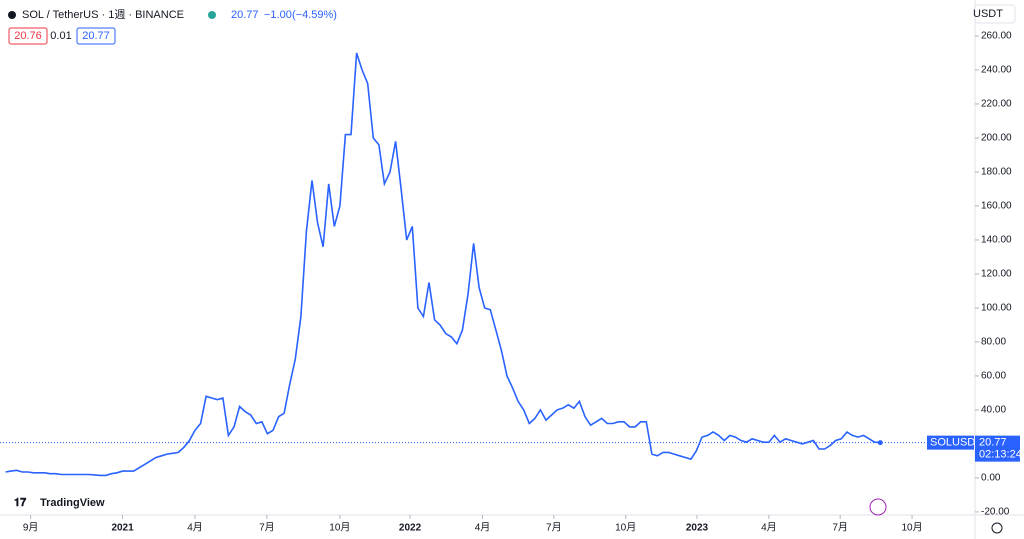 The height and width of the screenshot is (539, 1024). I want to click on y-tick-label: 140.00, so click(996, 240).